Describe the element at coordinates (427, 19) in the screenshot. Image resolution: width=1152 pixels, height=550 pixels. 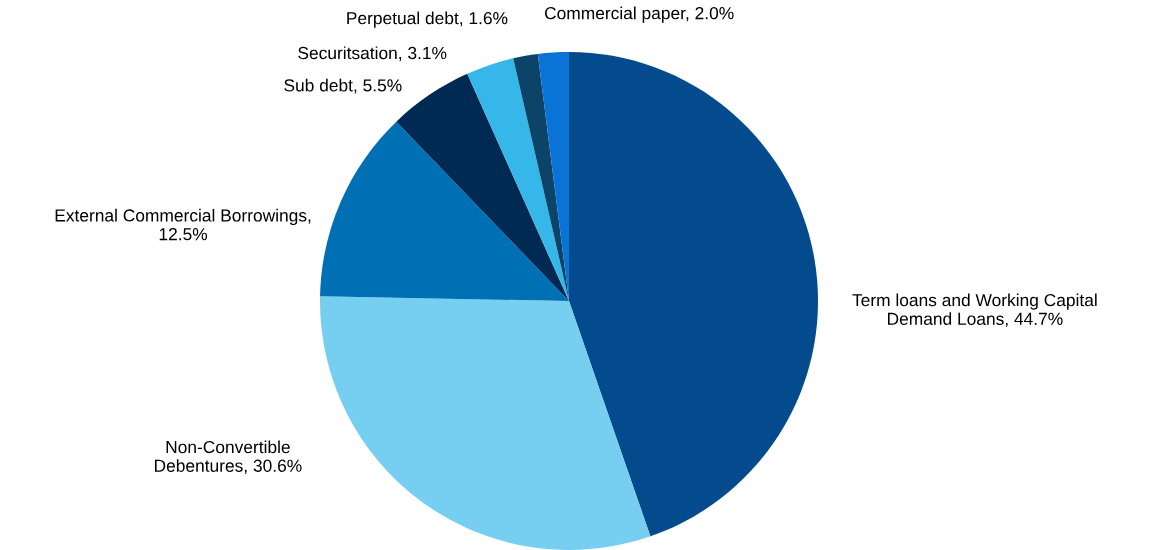
I see `slice-label: Perpetual debt, 1.6%` at that location.